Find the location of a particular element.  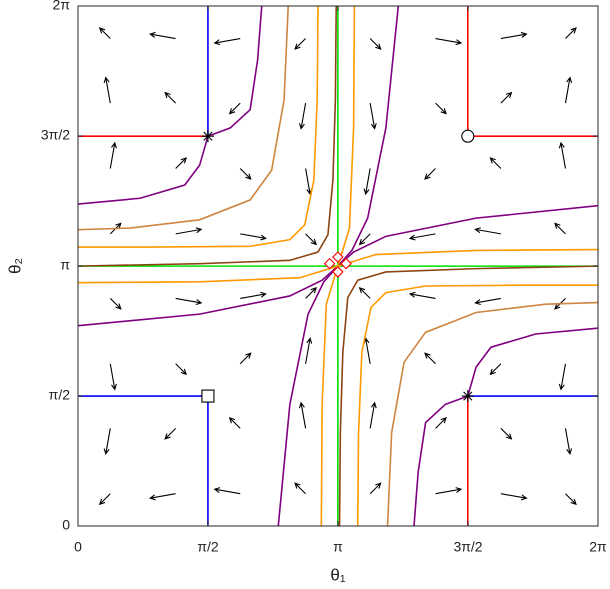

y-tick-label: 2π is located at coordinates (62, 6).